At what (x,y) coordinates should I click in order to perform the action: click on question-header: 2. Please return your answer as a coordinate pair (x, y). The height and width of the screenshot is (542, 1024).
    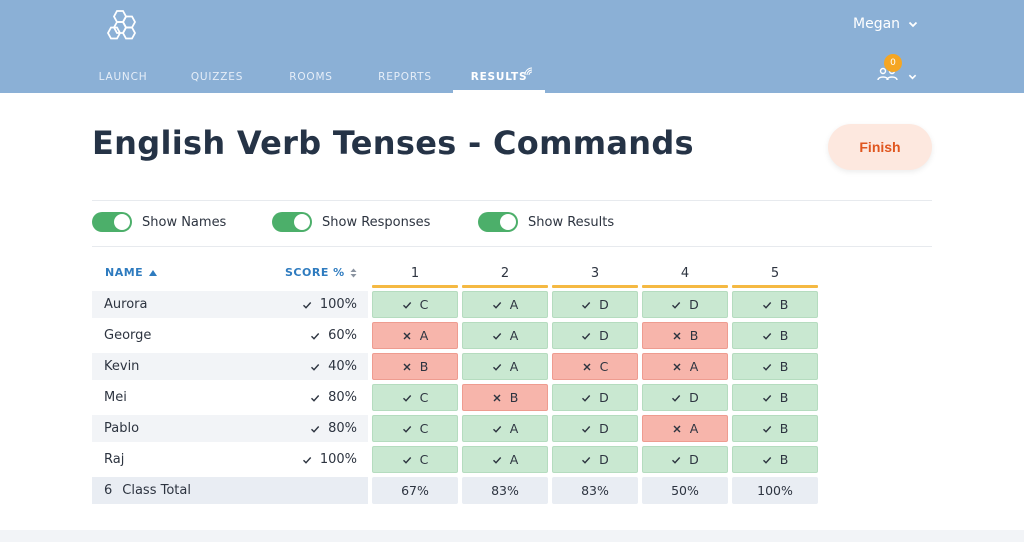
    Looking at the image, I should click on (505, 273).